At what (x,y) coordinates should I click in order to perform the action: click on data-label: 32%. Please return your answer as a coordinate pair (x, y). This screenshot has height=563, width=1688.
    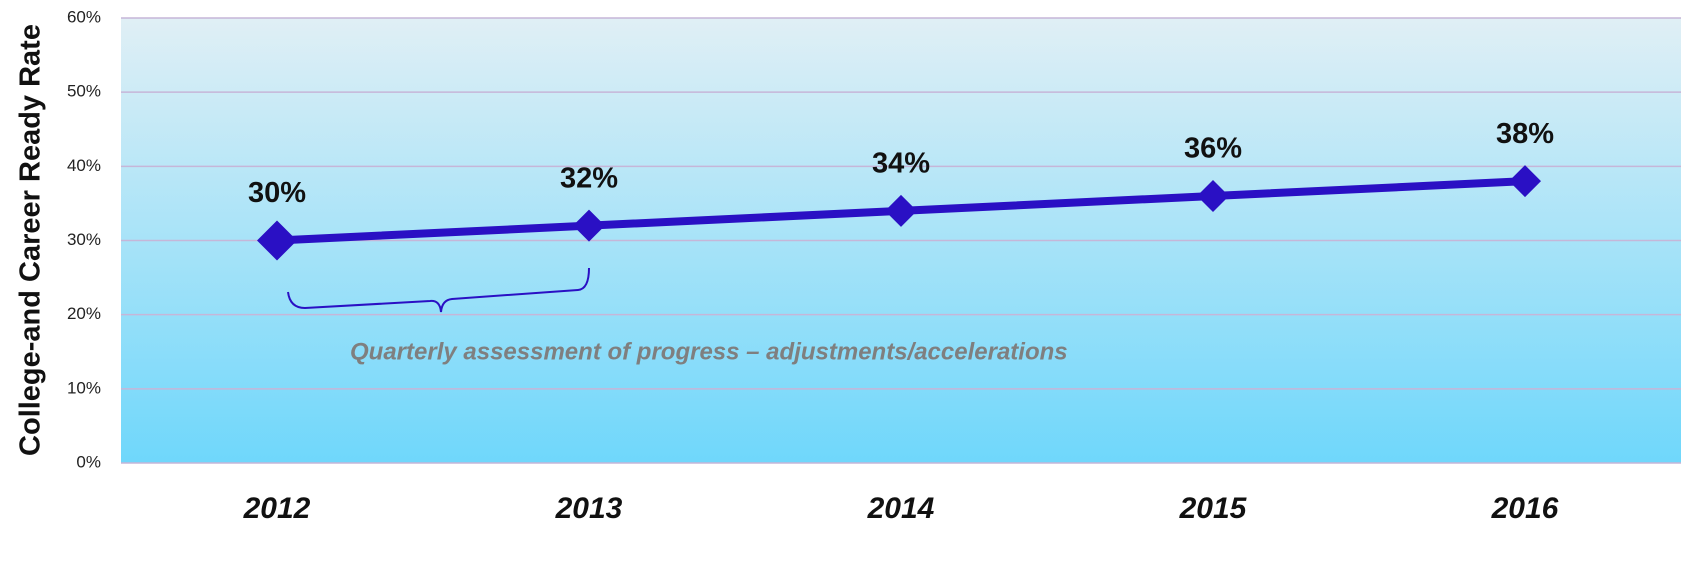
    Looking at the image, I should click on (589, 178).